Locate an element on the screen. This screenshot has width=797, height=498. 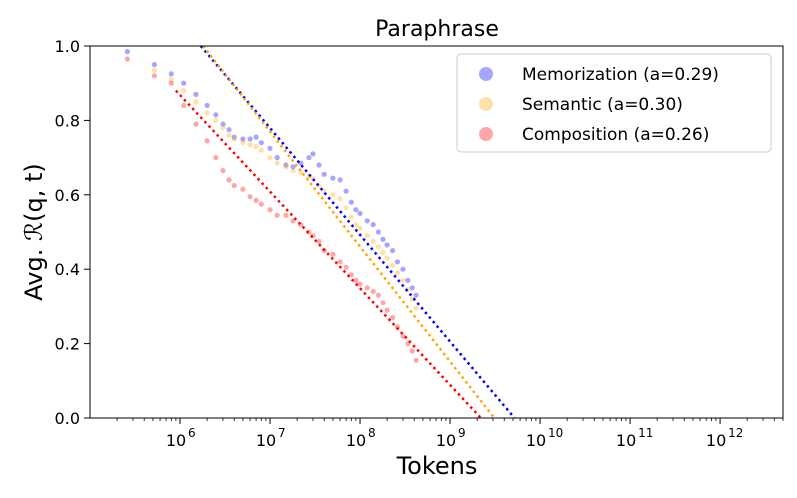
x-axis: 10 6 10 7 10 8 10 9 10 10 10 11 10 12 is located at coordinates (450, 434).